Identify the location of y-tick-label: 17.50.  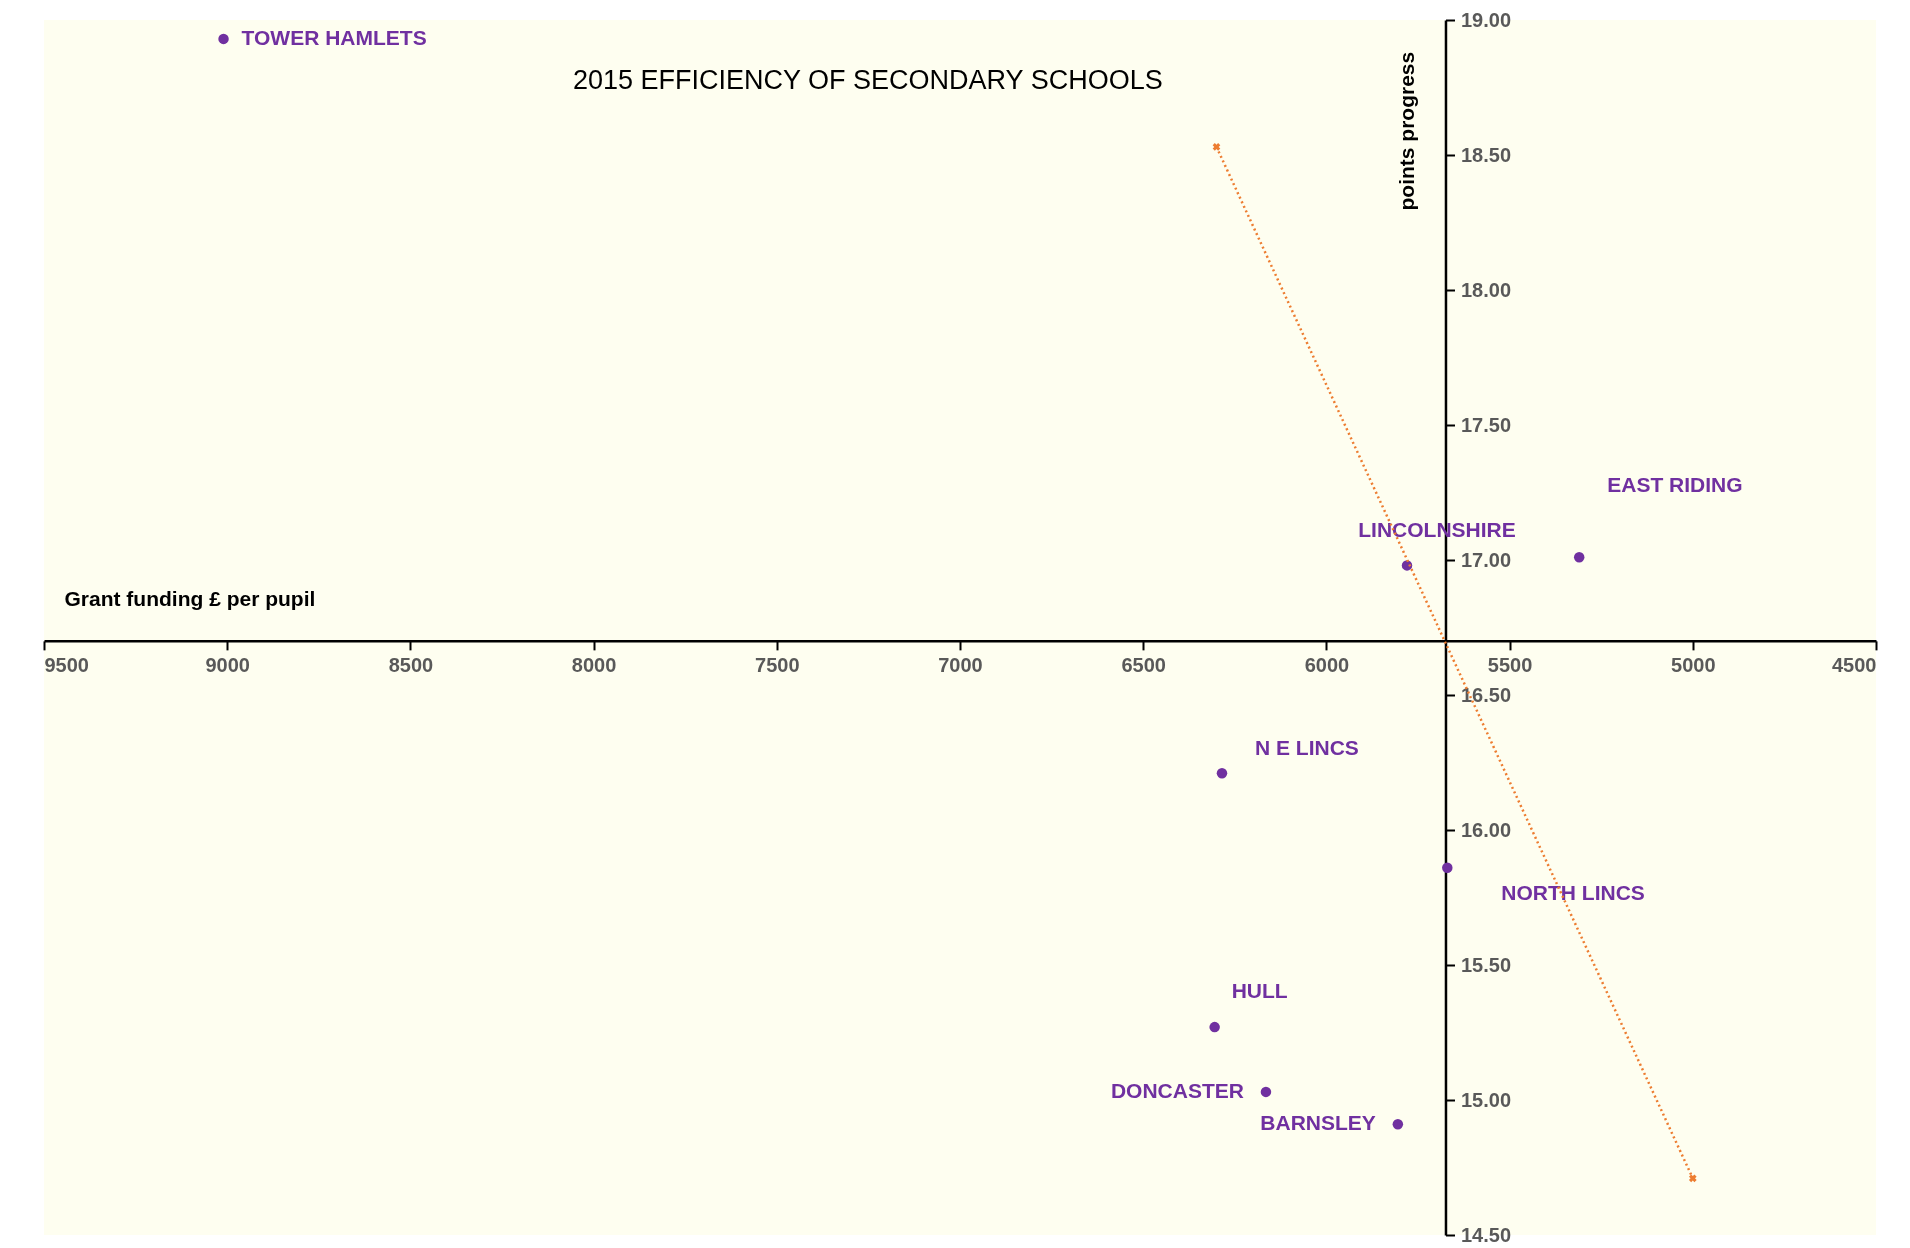
(1486, 424).